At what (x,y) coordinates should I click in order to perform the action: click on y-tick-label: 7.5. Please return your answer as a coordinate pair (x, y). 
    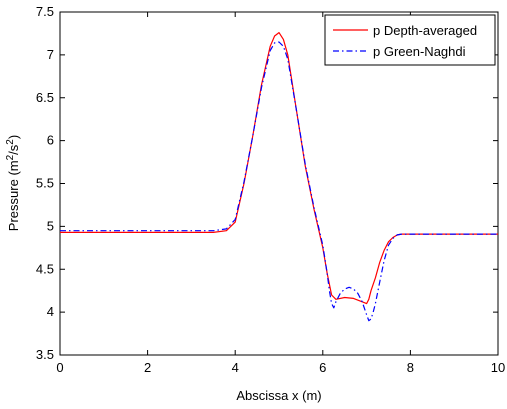
    Looking at the image, I should click on (45, 11).